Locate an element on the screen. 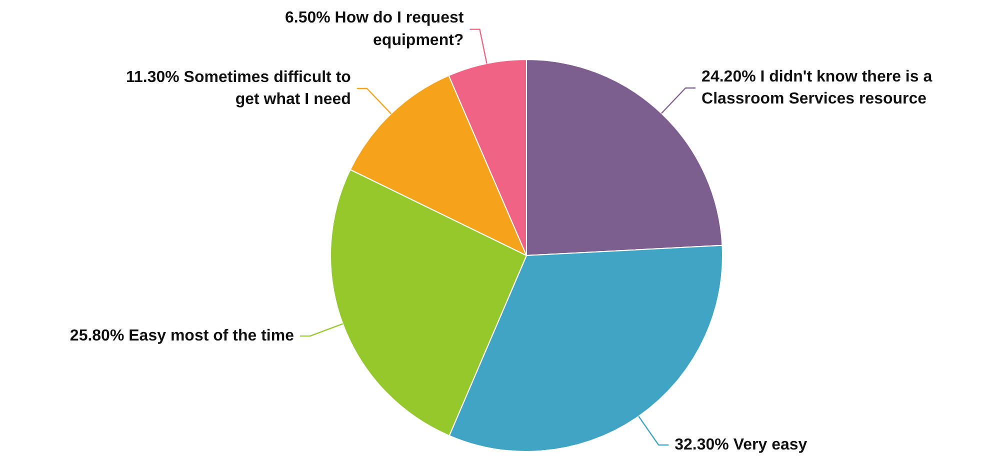 Image resolution: width=996 pixels, height=468 pixels. slice-label: 6.50% How do I request equipment? is located at coordinates (374, 29).